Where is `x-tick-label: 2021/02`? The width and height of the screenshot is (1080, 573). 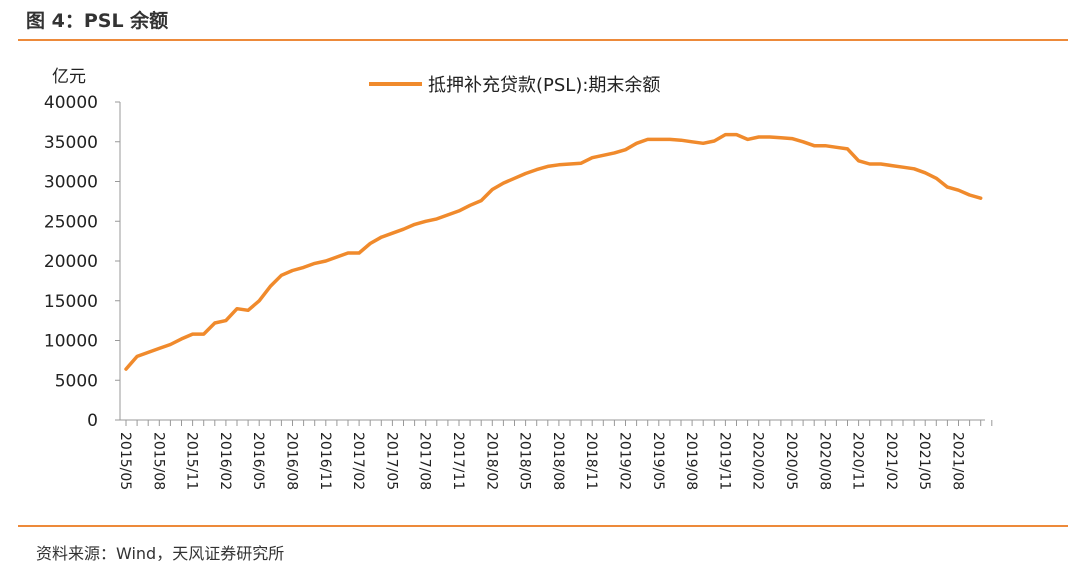 x-tick-label: 2021/02 is located at coordinates (891, 461).